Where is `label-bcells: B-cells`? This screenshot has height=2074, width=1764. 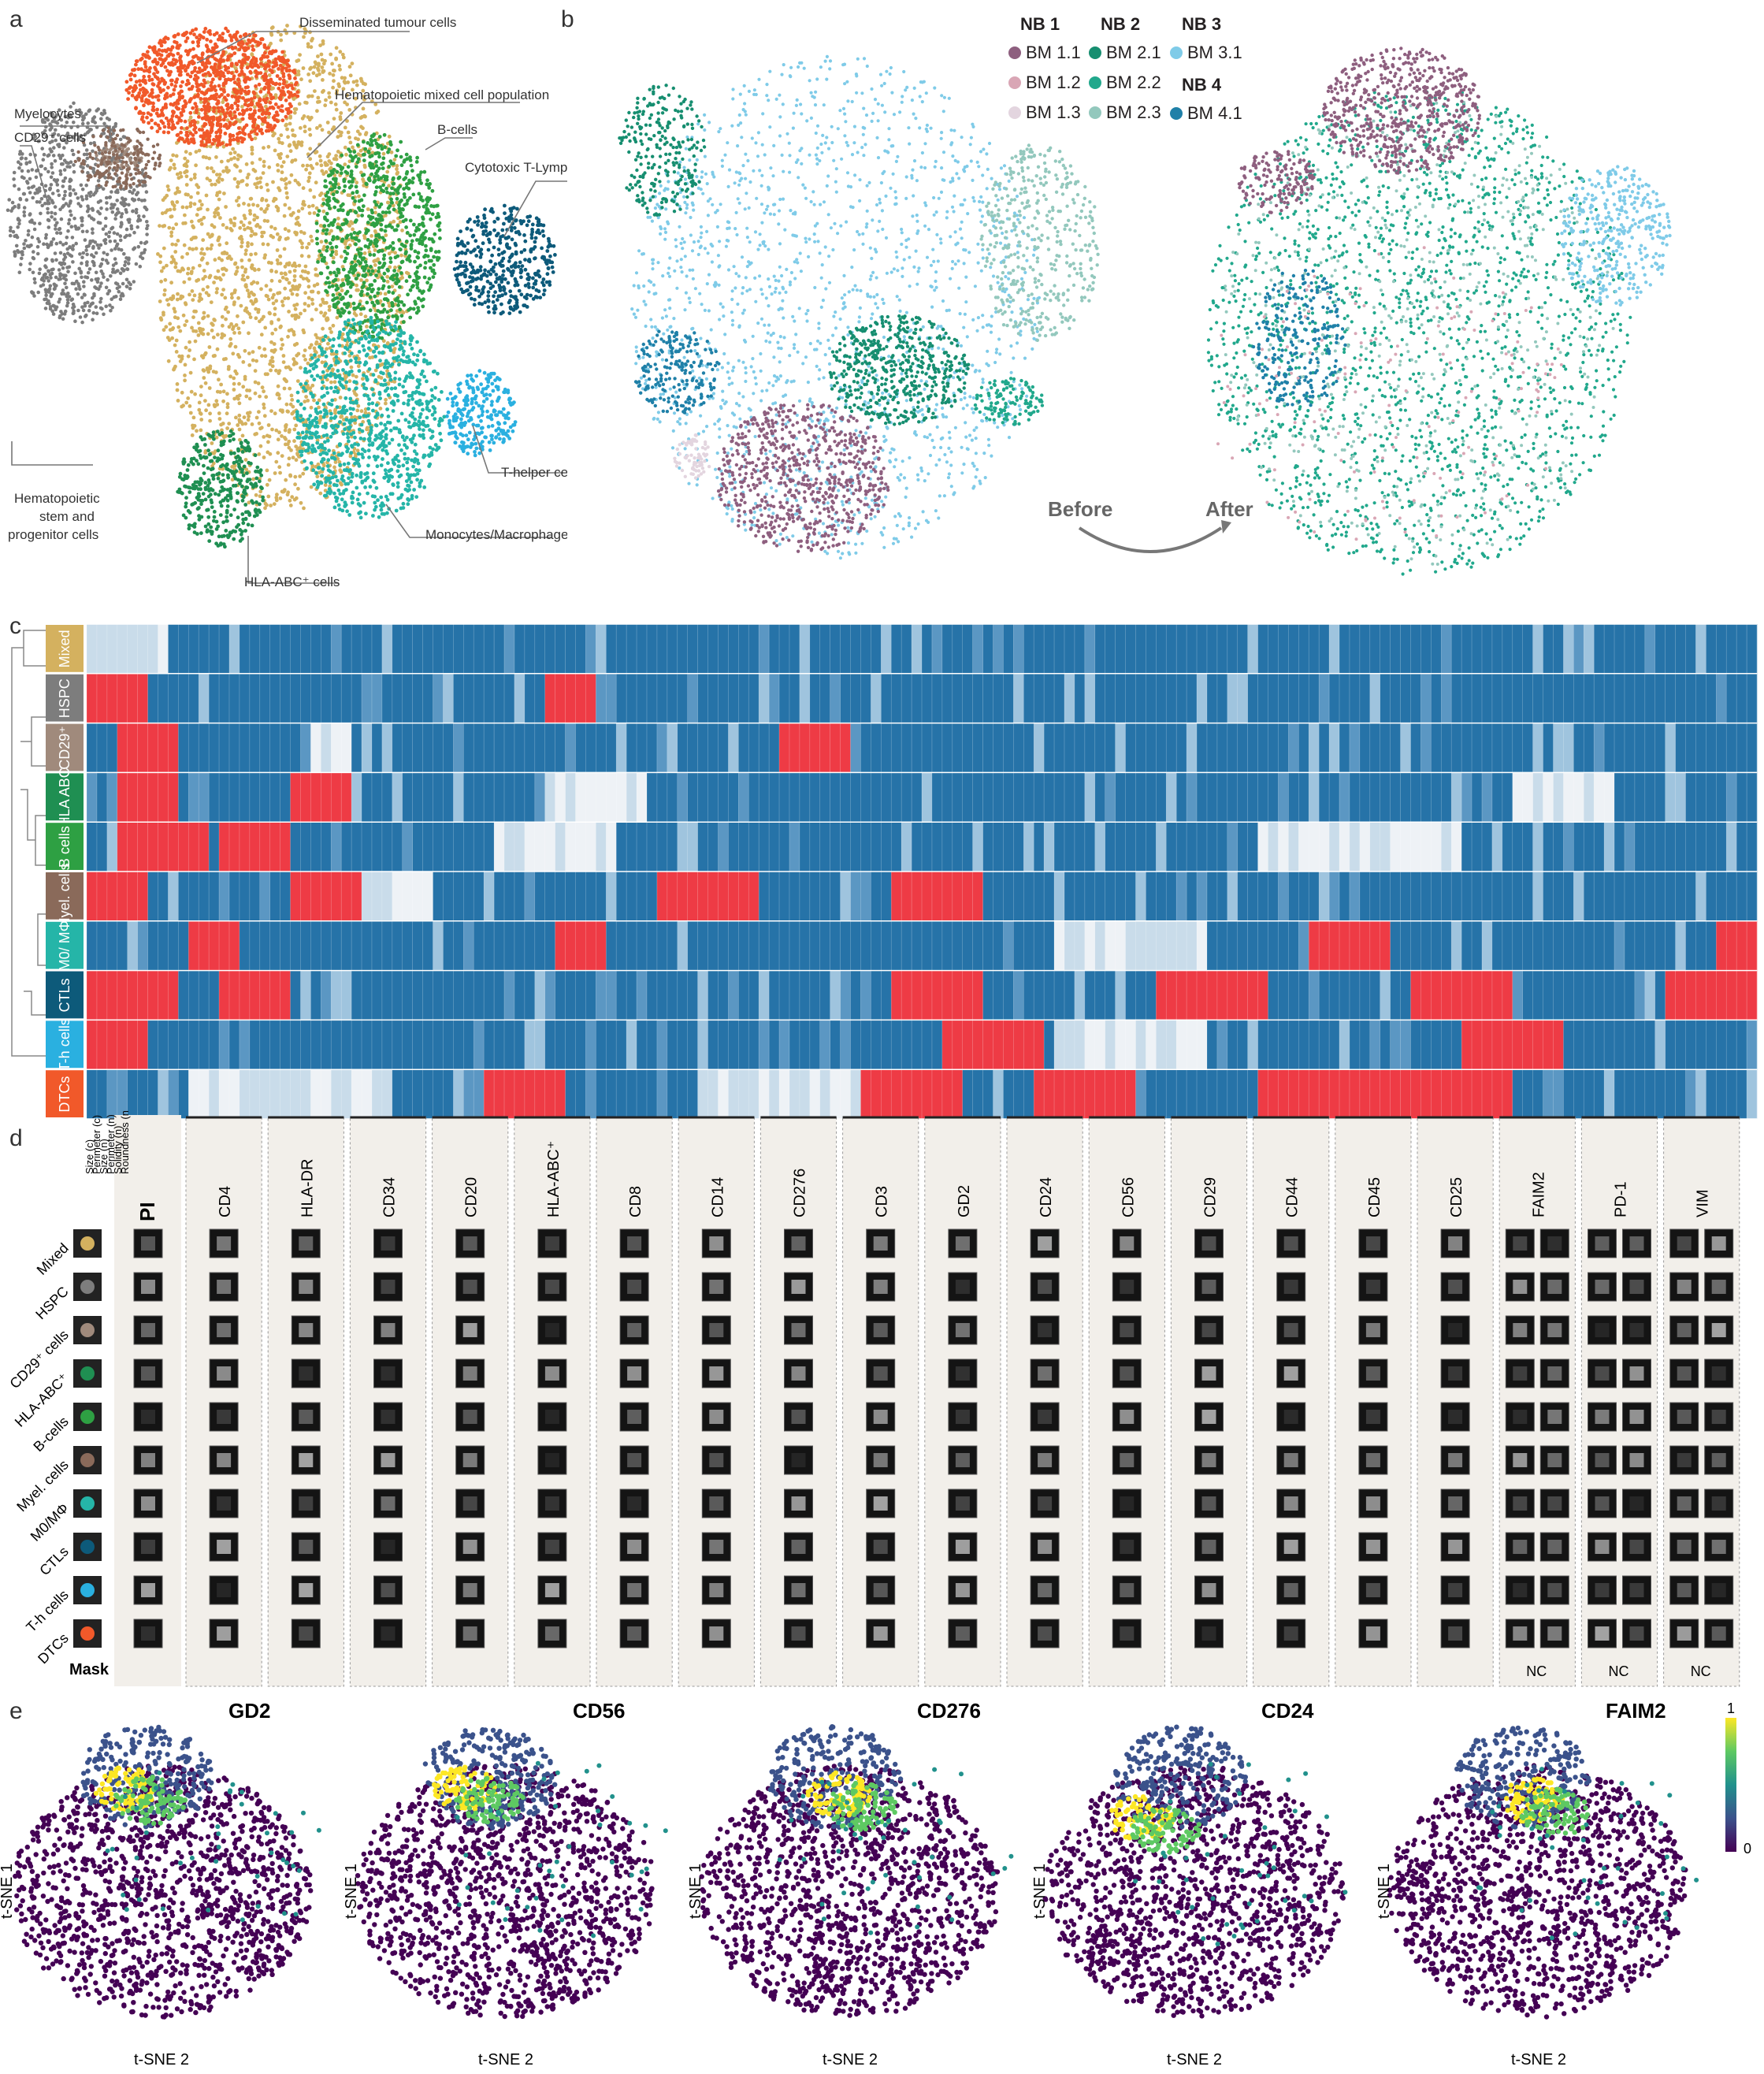
label-bcells: B-cells is located at coordinates (457, 129).